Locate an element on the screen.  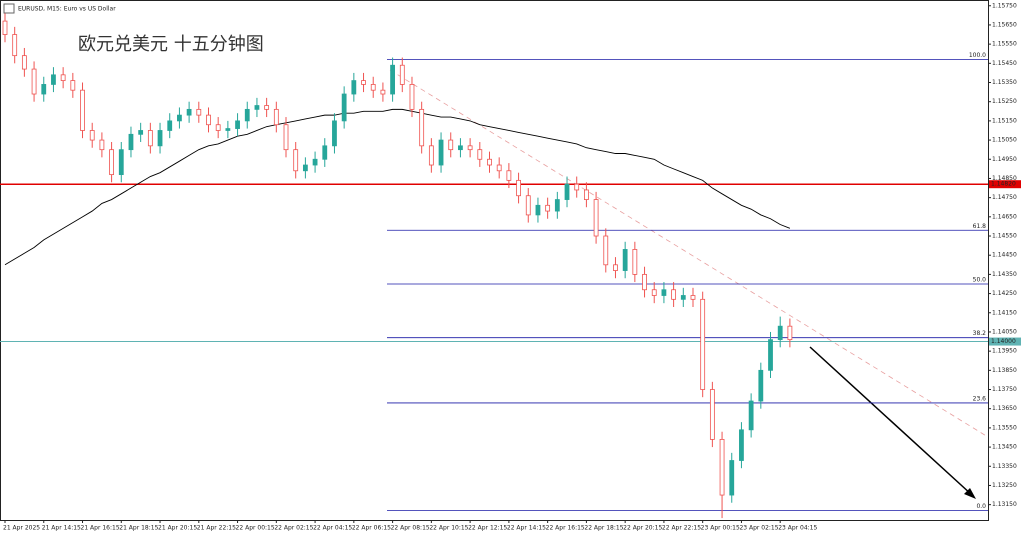
x-tick-label: 22 Apr 14:15 is located at coordinates (526, 528).